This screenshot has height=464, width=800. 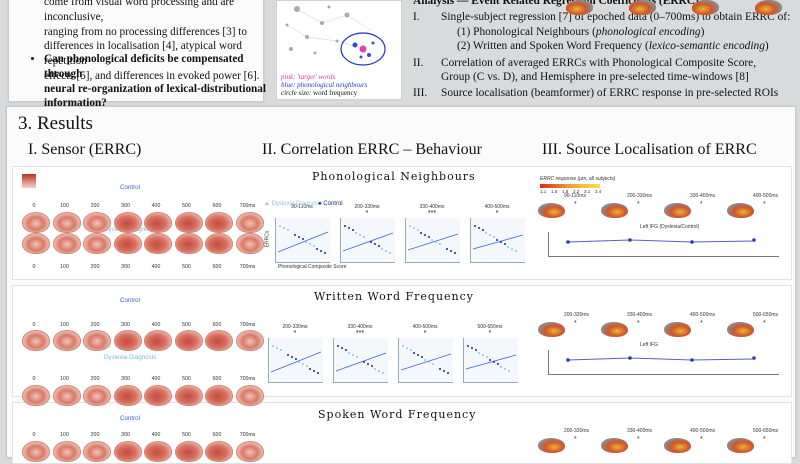 What do you see at coordinates (125, 379) in the screenshot?
I see `time-tick-label: 300` at bounding box center [125, 379].